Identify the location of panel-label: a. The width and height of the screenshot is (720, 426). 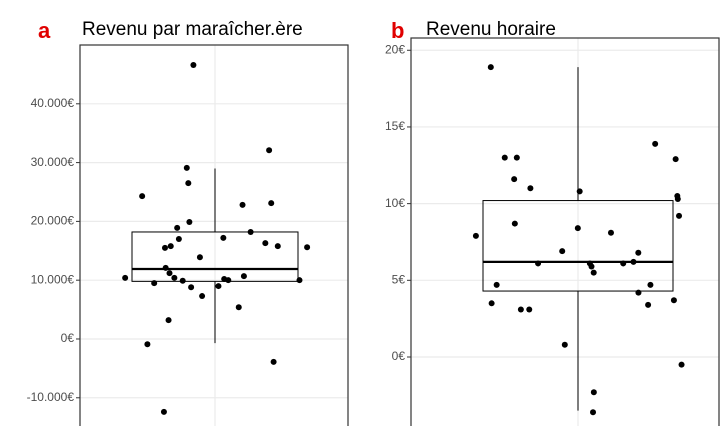
(44, 30).